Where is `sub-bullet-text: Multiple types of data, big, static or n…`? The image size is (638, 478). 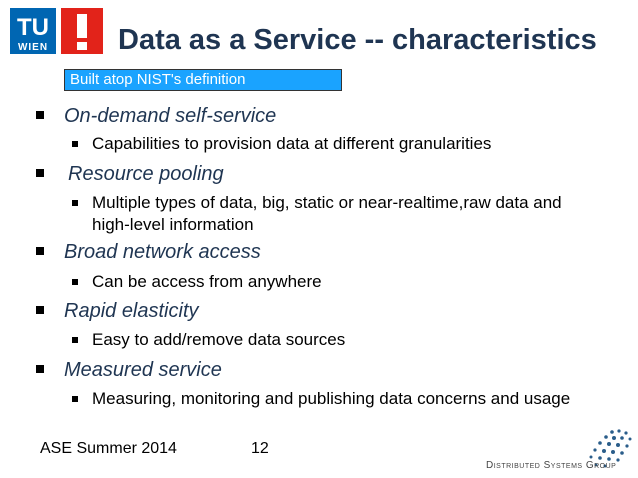
sub-bullet-text: Multiple types of data, big, static or n… is located at coordinates (327, 213).